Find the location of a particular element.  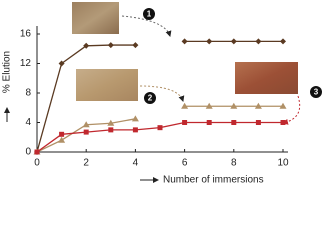

y-tick-label: 0 is located at coordinates (28, 152).